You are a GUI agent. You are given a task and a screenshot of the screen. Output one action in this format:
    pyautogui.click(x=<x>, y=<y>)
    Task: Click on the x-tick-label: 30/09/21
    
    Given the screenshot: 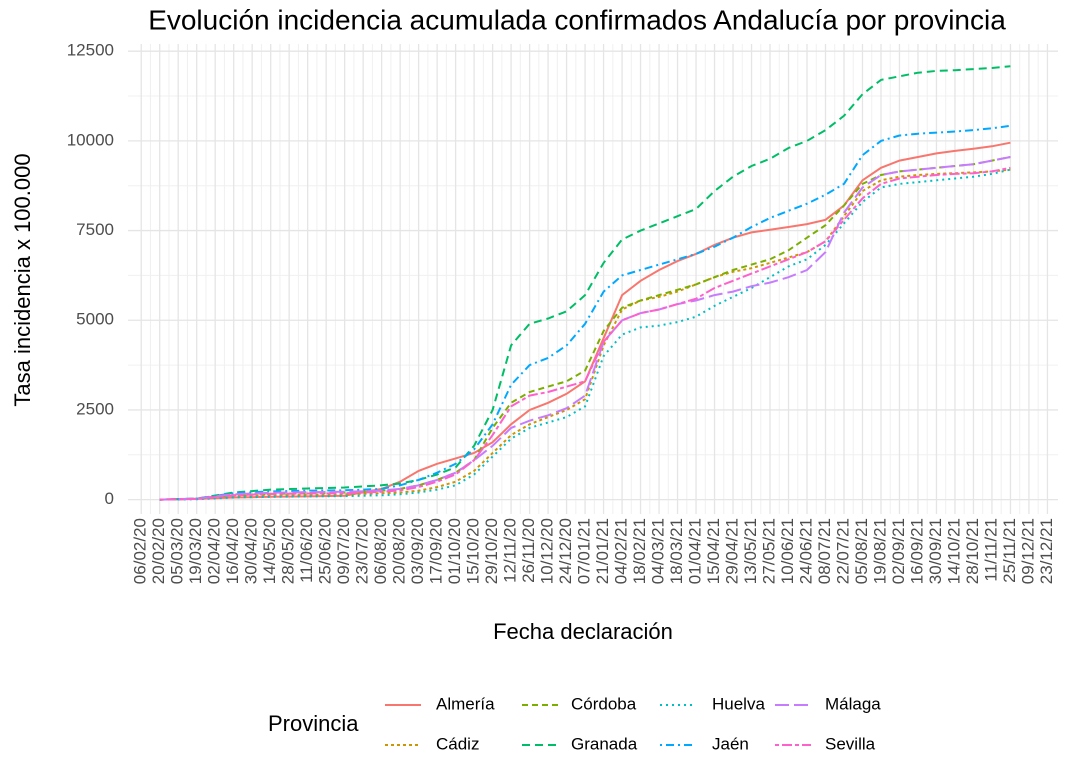 What is the action you would take?
    pyautogui.click(x=935, y=551)
    